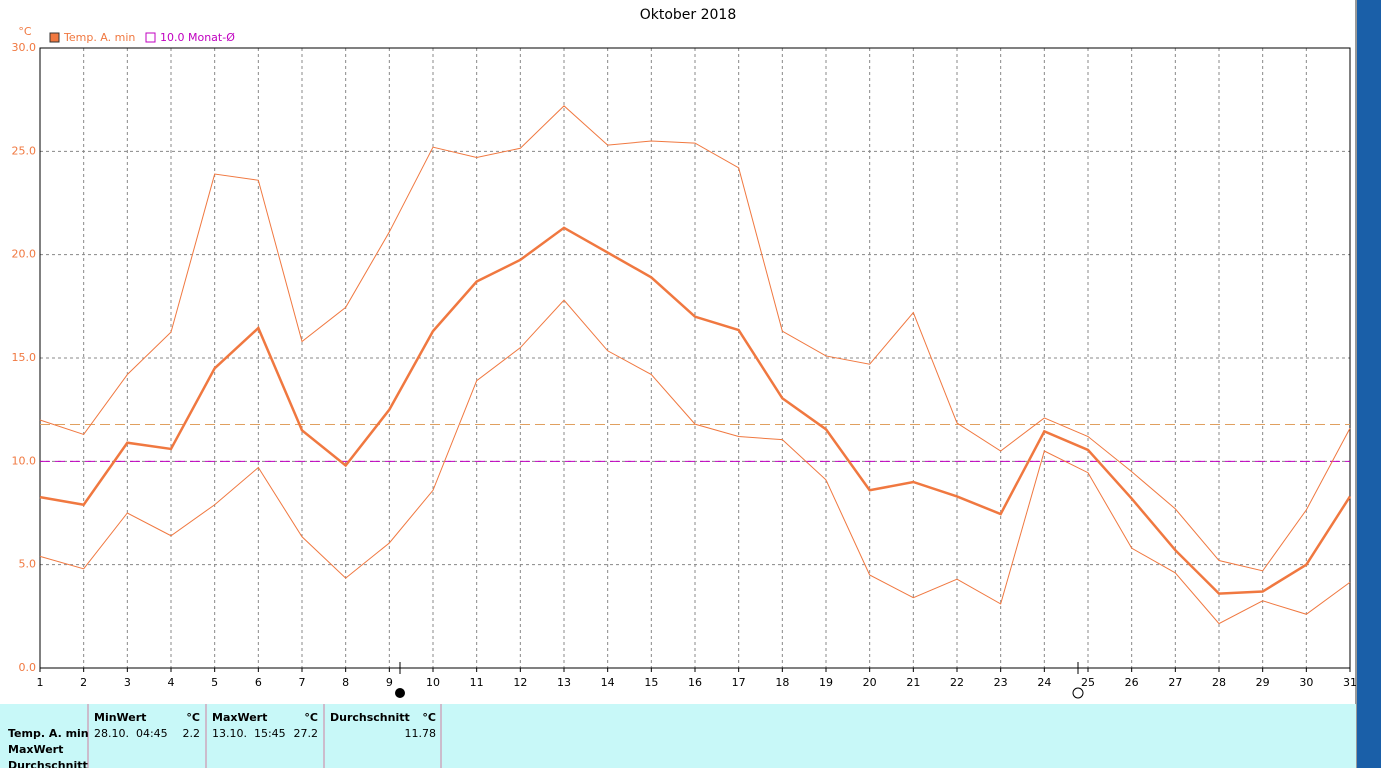 This screenshot has height=768, width=1381. Describe the element at coordinates (389, 682) in the screenshot. I see `x-tick-label: 9` at that location.